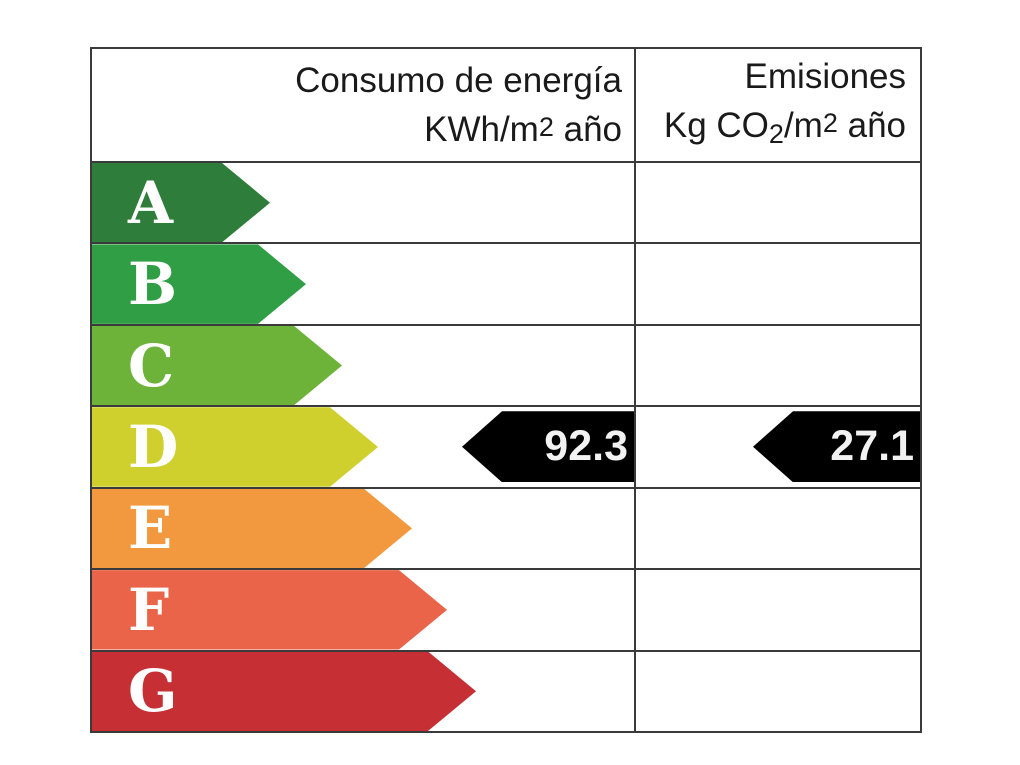 This screenshot has width=1020, height=765. Describe the element at coordinates (153, 446) in the screenshot. I see `rating-letter-d: D` at that location.